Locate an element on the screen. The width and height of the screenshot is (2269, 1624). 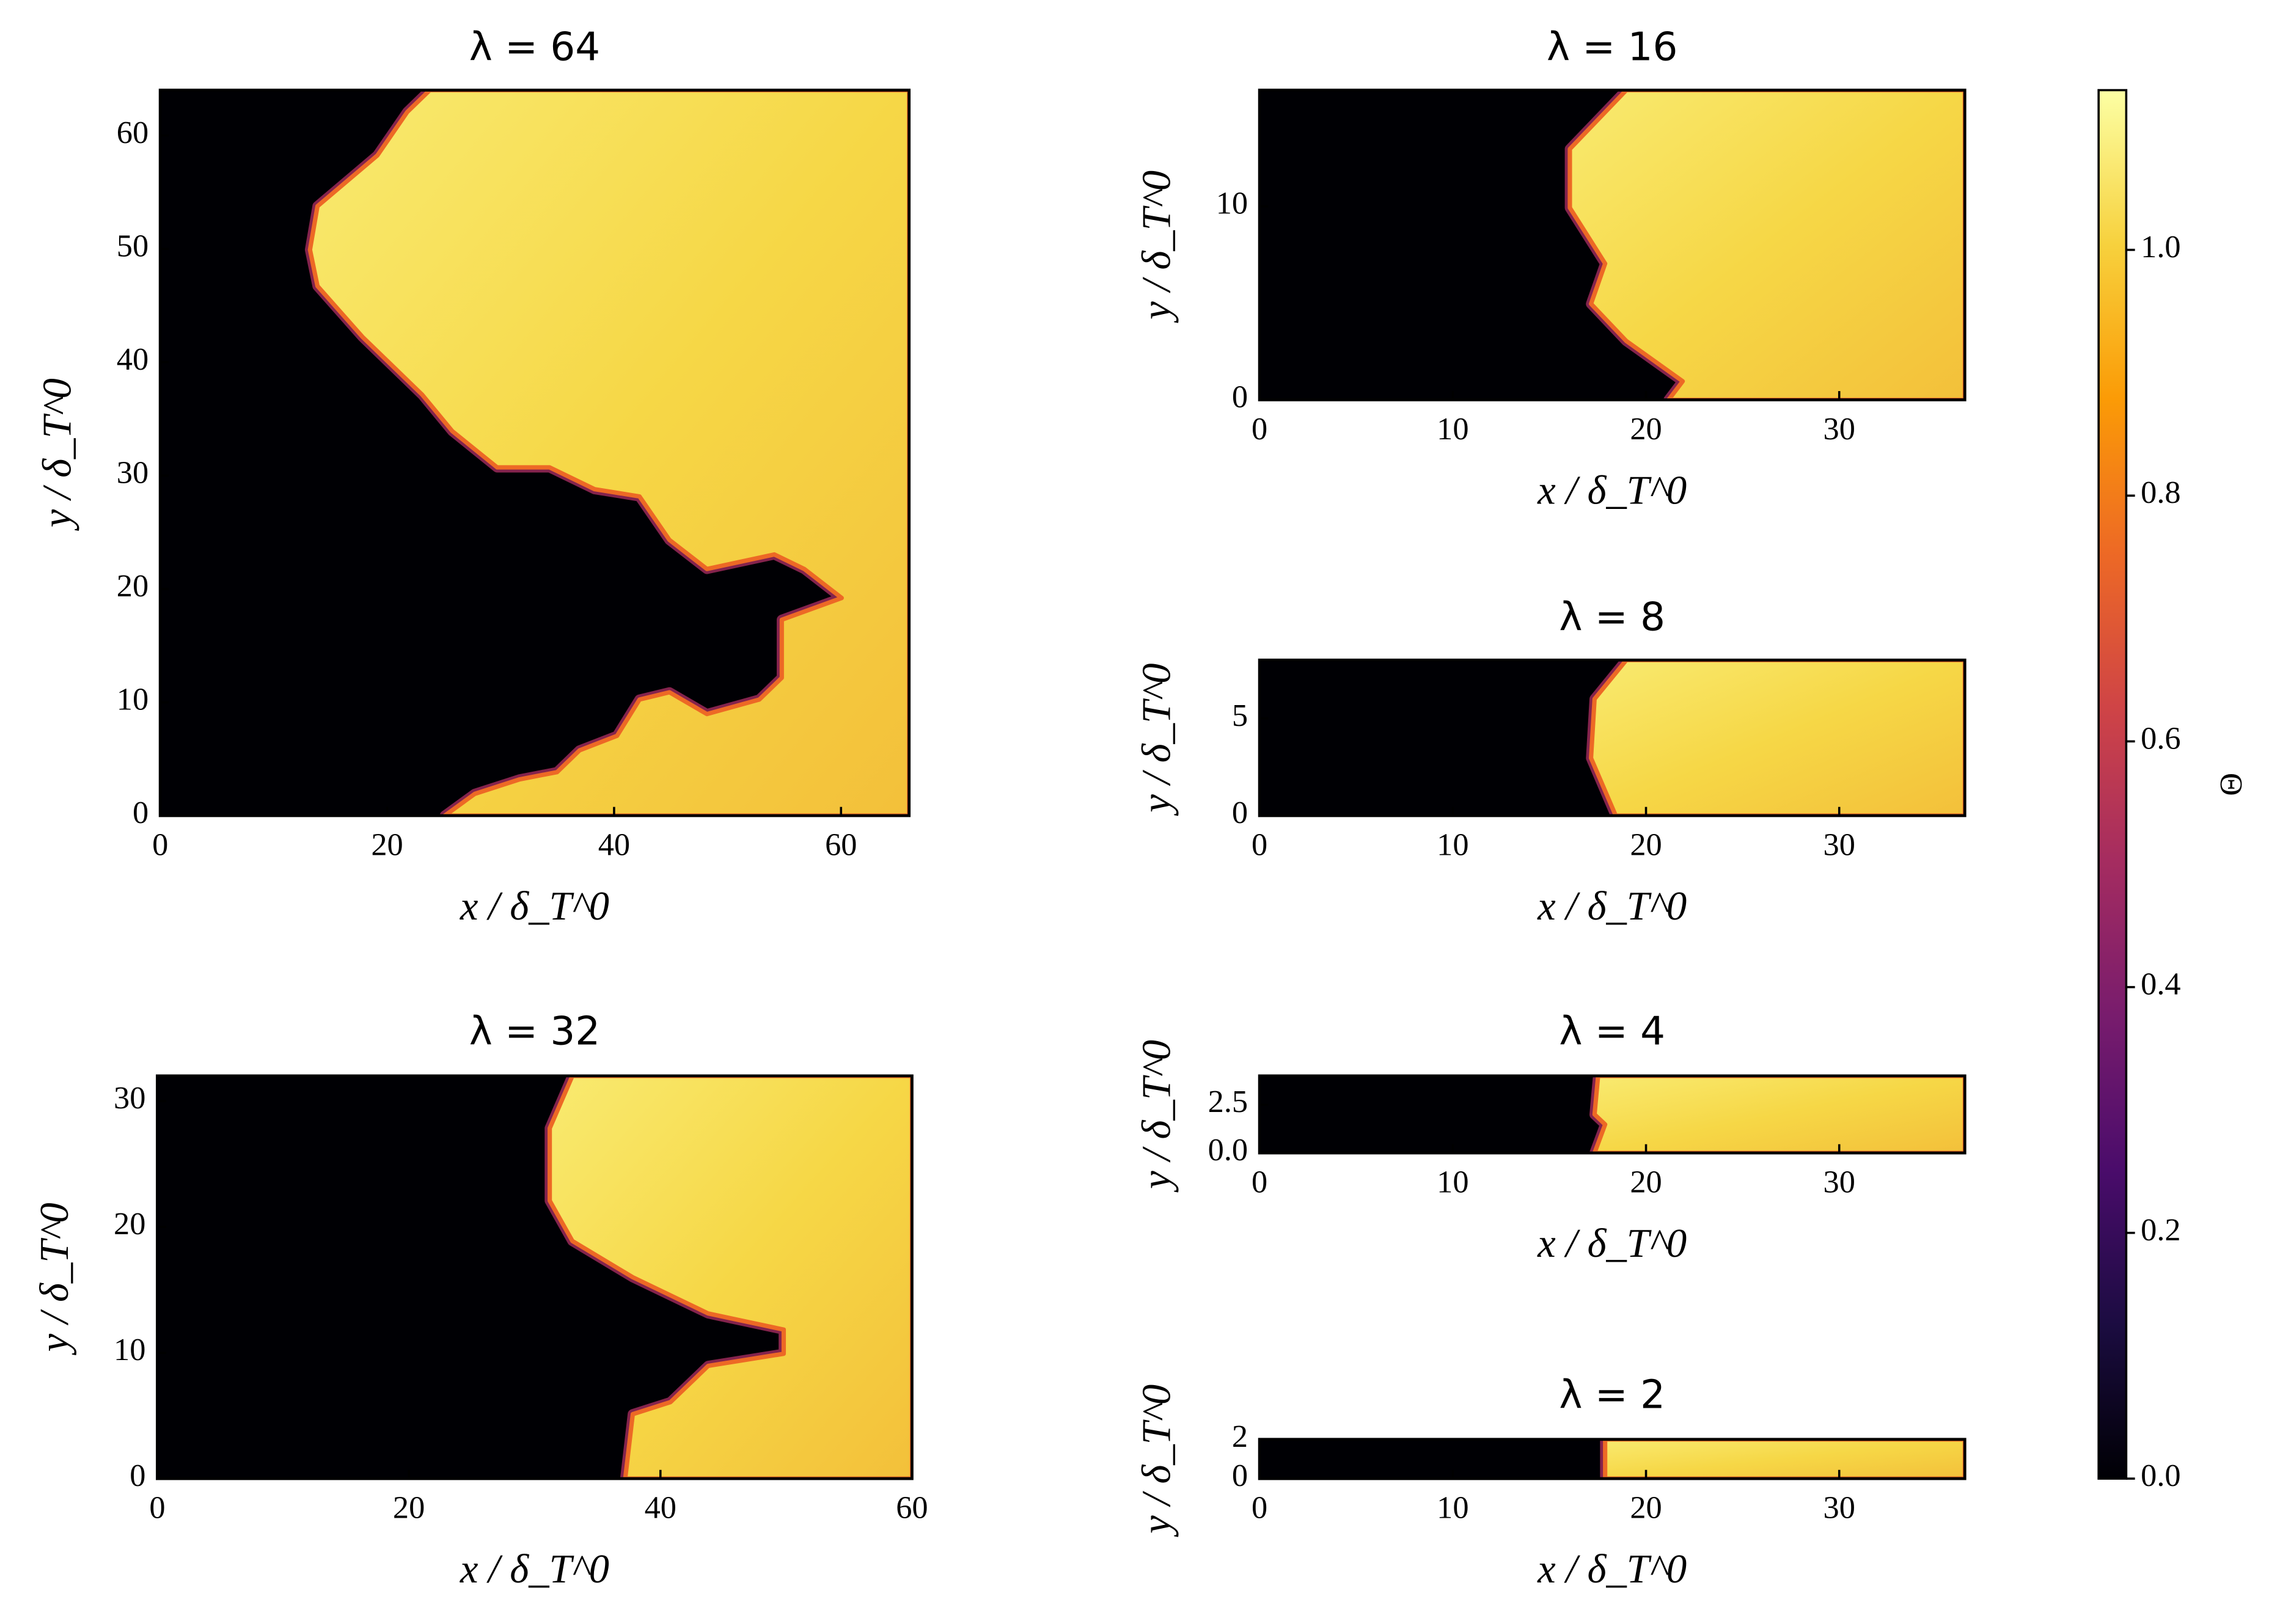
panel-title: λ = 2 is located at coordinates (1612, 1394).